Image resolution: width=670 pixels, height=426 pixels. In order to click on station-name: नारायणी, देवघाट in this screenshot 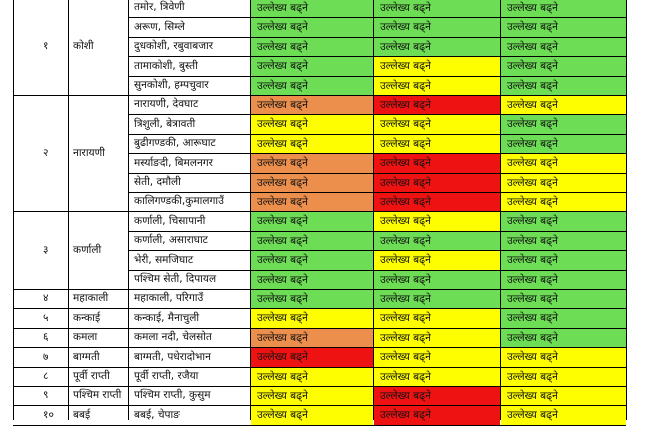, I will do `click(166, 104)`.